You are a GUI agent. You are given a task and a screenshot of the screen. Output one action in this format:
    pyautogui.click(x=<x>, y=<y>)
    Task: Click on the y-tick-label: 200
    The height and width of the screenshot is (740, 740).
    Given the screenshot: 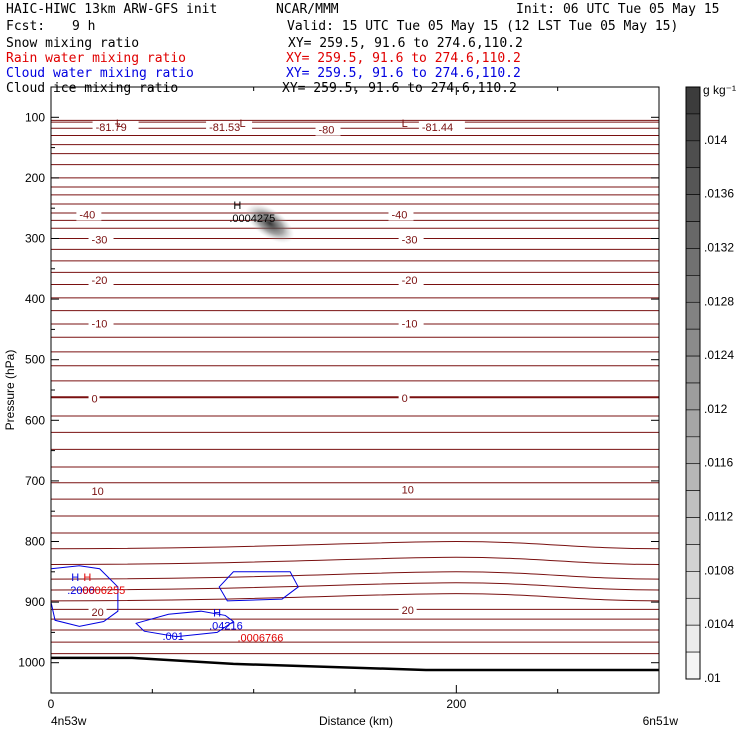 What is the action you would take?
    pyautogui.click(x=35, y=178)
    